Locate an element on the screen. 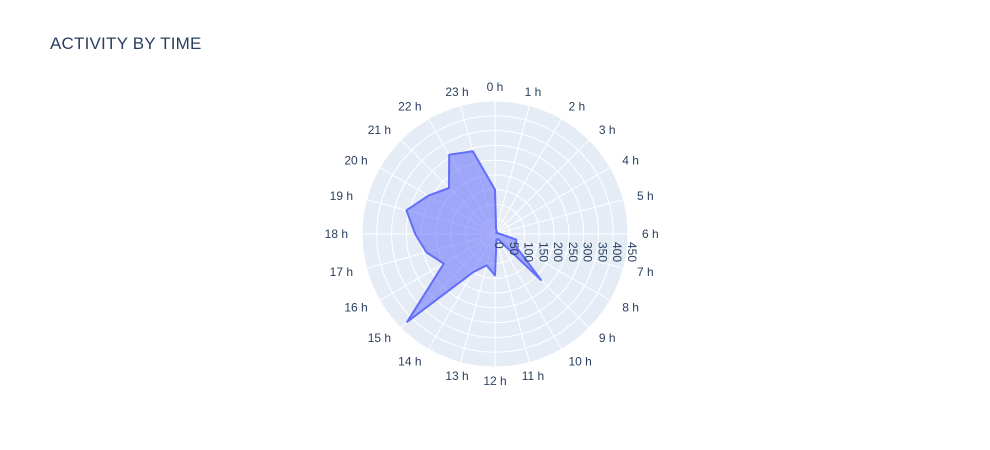  angular-tick-label: 21 h is located at coordinates (379, 130).